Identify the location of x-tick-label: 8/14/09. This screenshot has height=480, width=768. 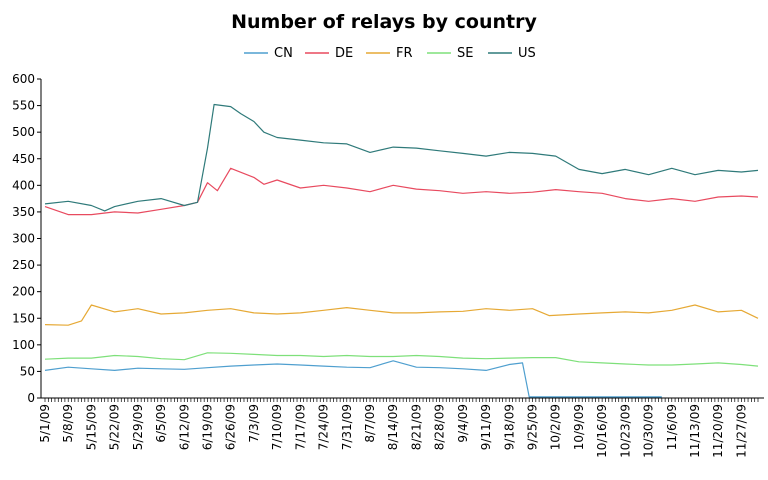
(393, 427).